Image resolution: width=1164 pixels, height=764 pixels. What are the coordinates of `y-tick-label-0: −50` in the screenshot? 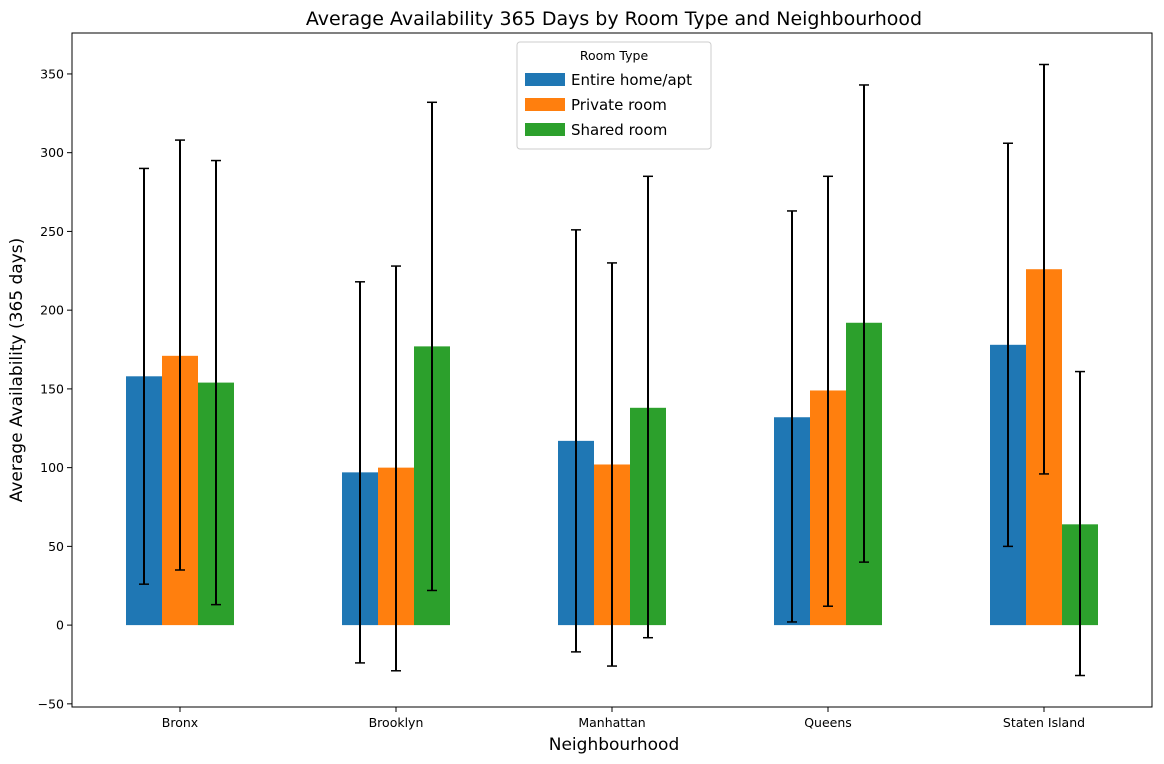 It's located at (51, 703).